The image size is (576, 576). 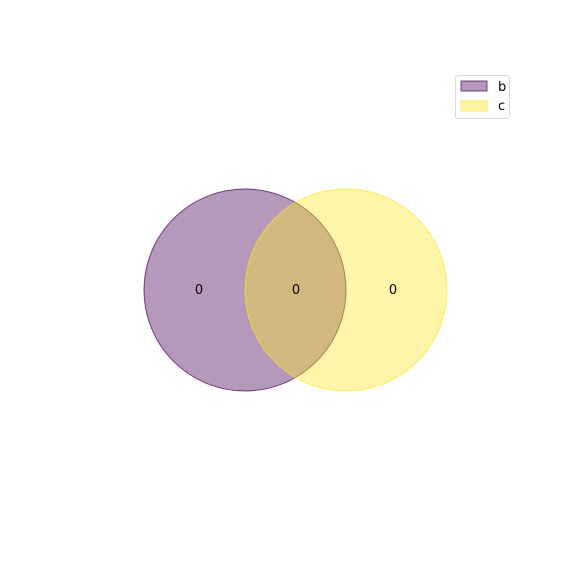 I want to click on legend: b c, so click(x=482, y=97).